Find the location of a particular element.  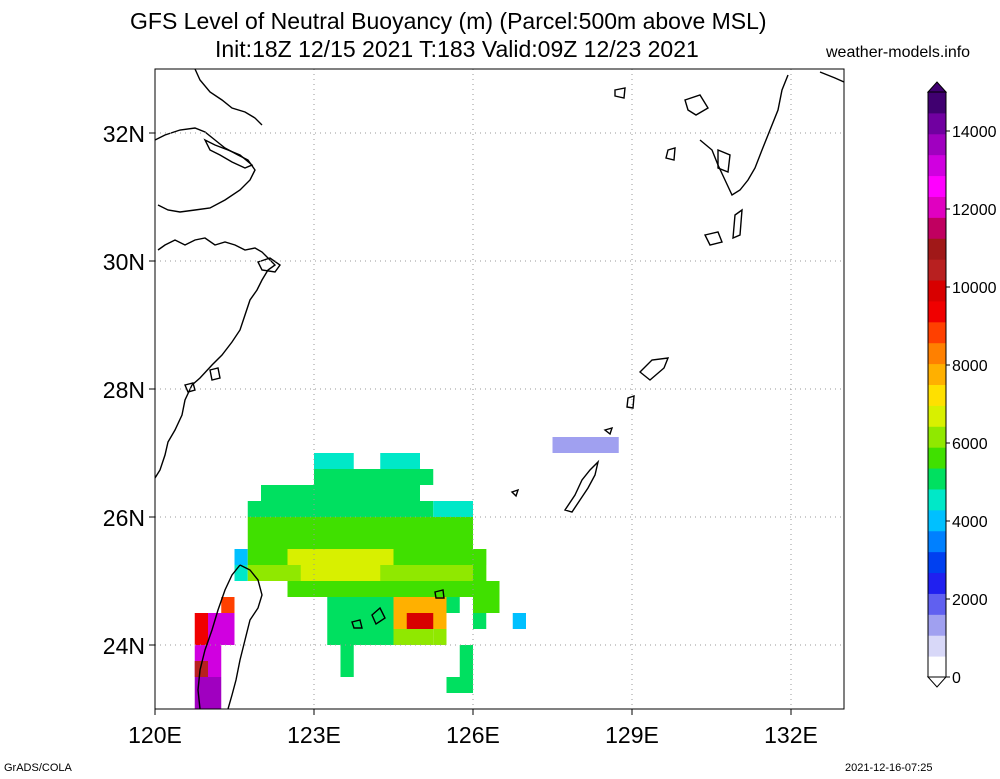

colorbar-tick-label: 0 is located at coordinates (956, 678).